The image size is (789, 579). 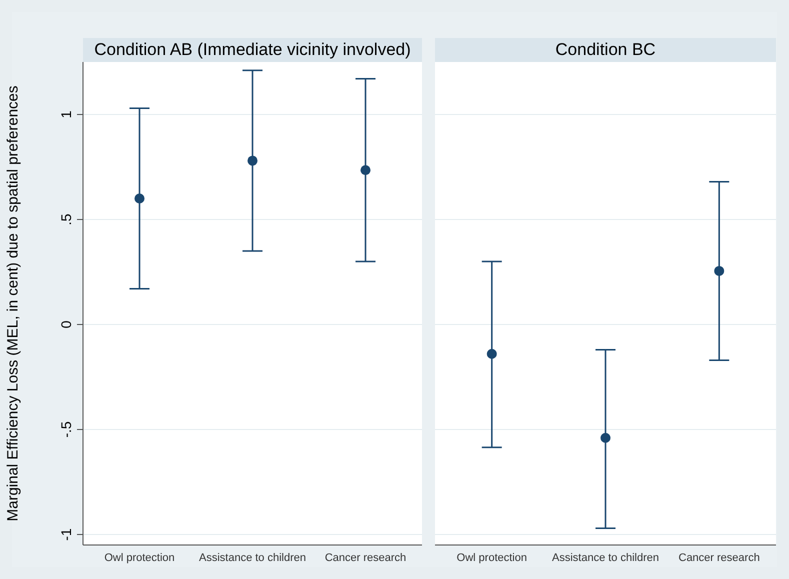 What do you see at coordinates (66, 429) in the screenshot?
I see `y-tick-label: -.5` at bounding box center [66, 429].